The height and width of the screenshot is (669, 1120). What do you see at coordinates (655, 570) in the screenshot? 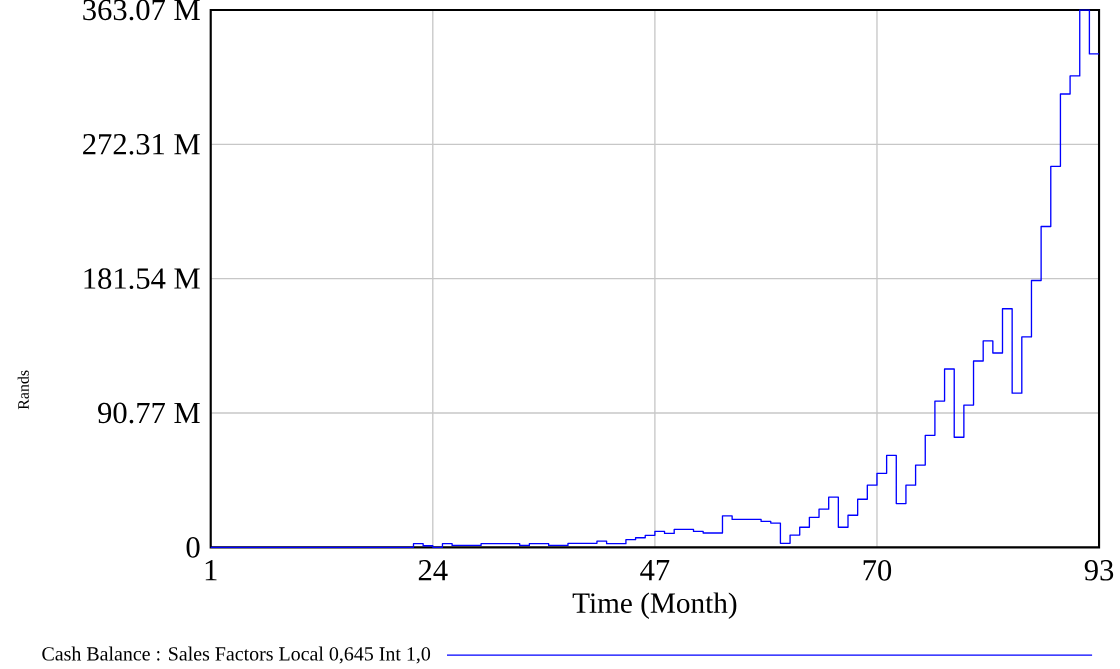
I see `x-tick-label: 47` at bounding box center [655, 570].